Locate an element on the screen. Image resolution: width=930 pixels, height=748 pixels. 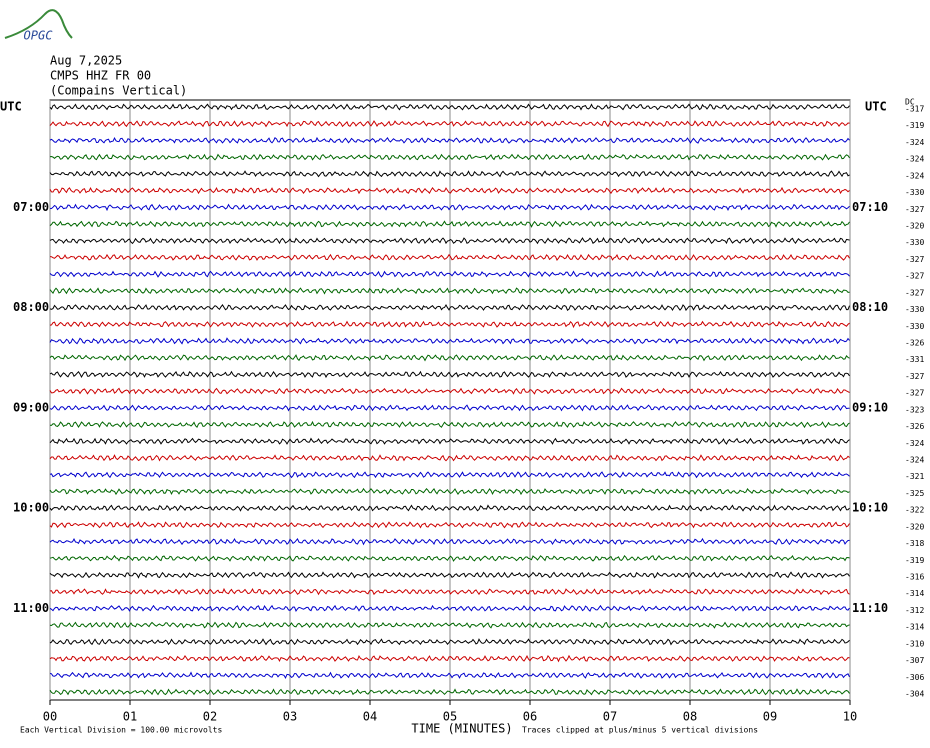
logo: OPGC is located at coordinates (38, 26).